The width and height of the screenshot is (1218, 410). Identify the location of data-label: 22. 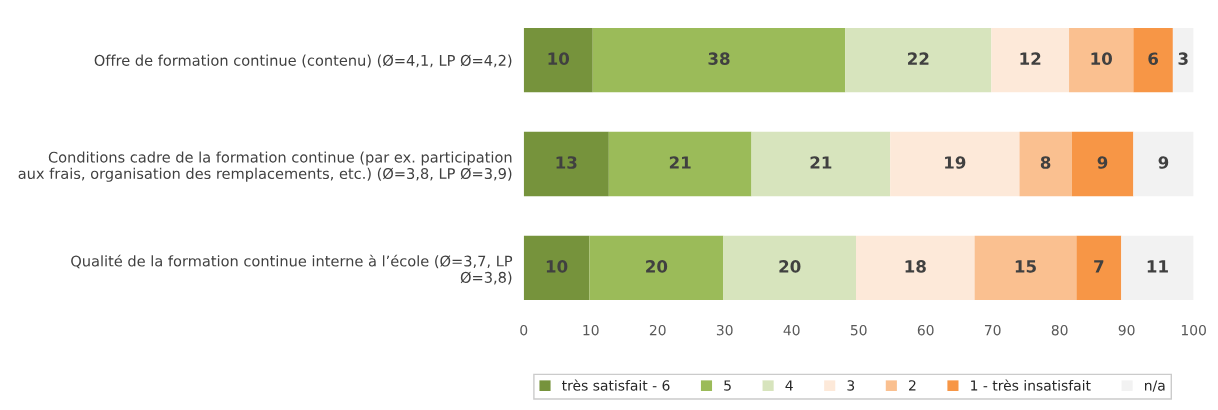
(918, 58).